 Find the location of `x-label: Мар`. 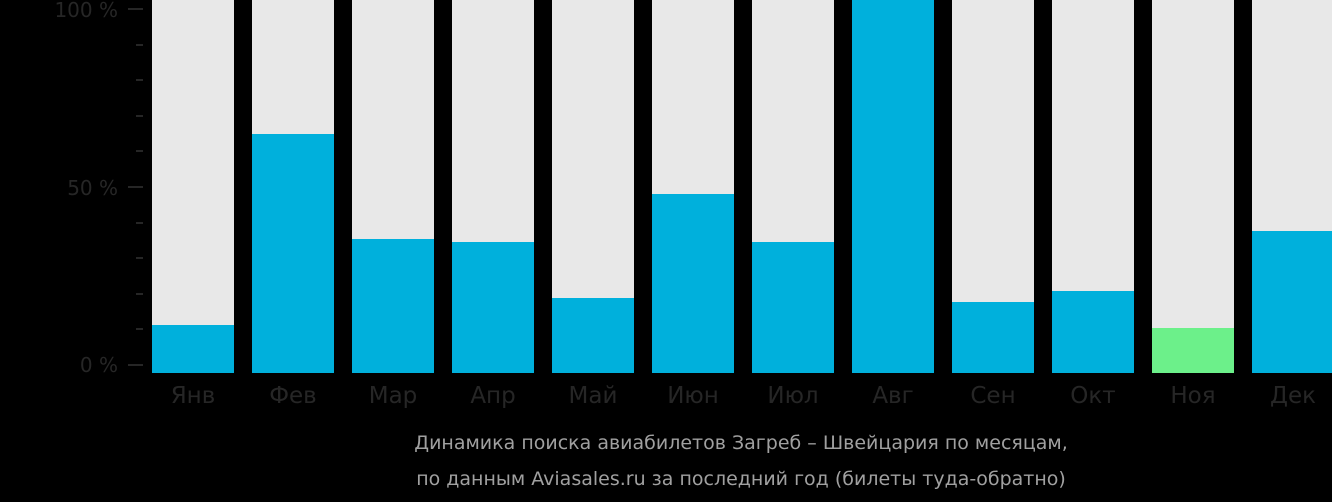

x-label: Мар is located at coordinates (393, 396).